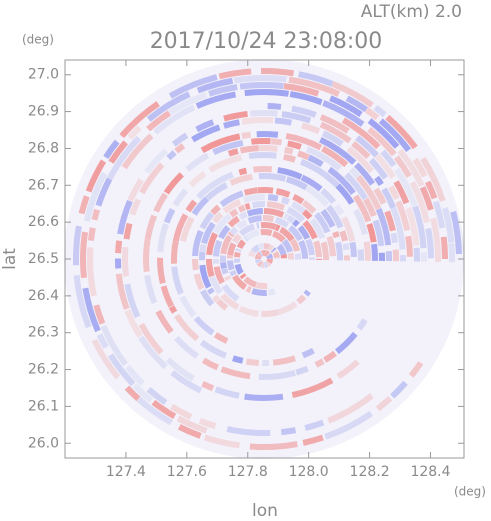 This screenshot has height=521, width=491. Describe the element at coordinates (266, 41) in the screenshot. I see `chart-title: 2017/10/24 23:08:00` at that location.